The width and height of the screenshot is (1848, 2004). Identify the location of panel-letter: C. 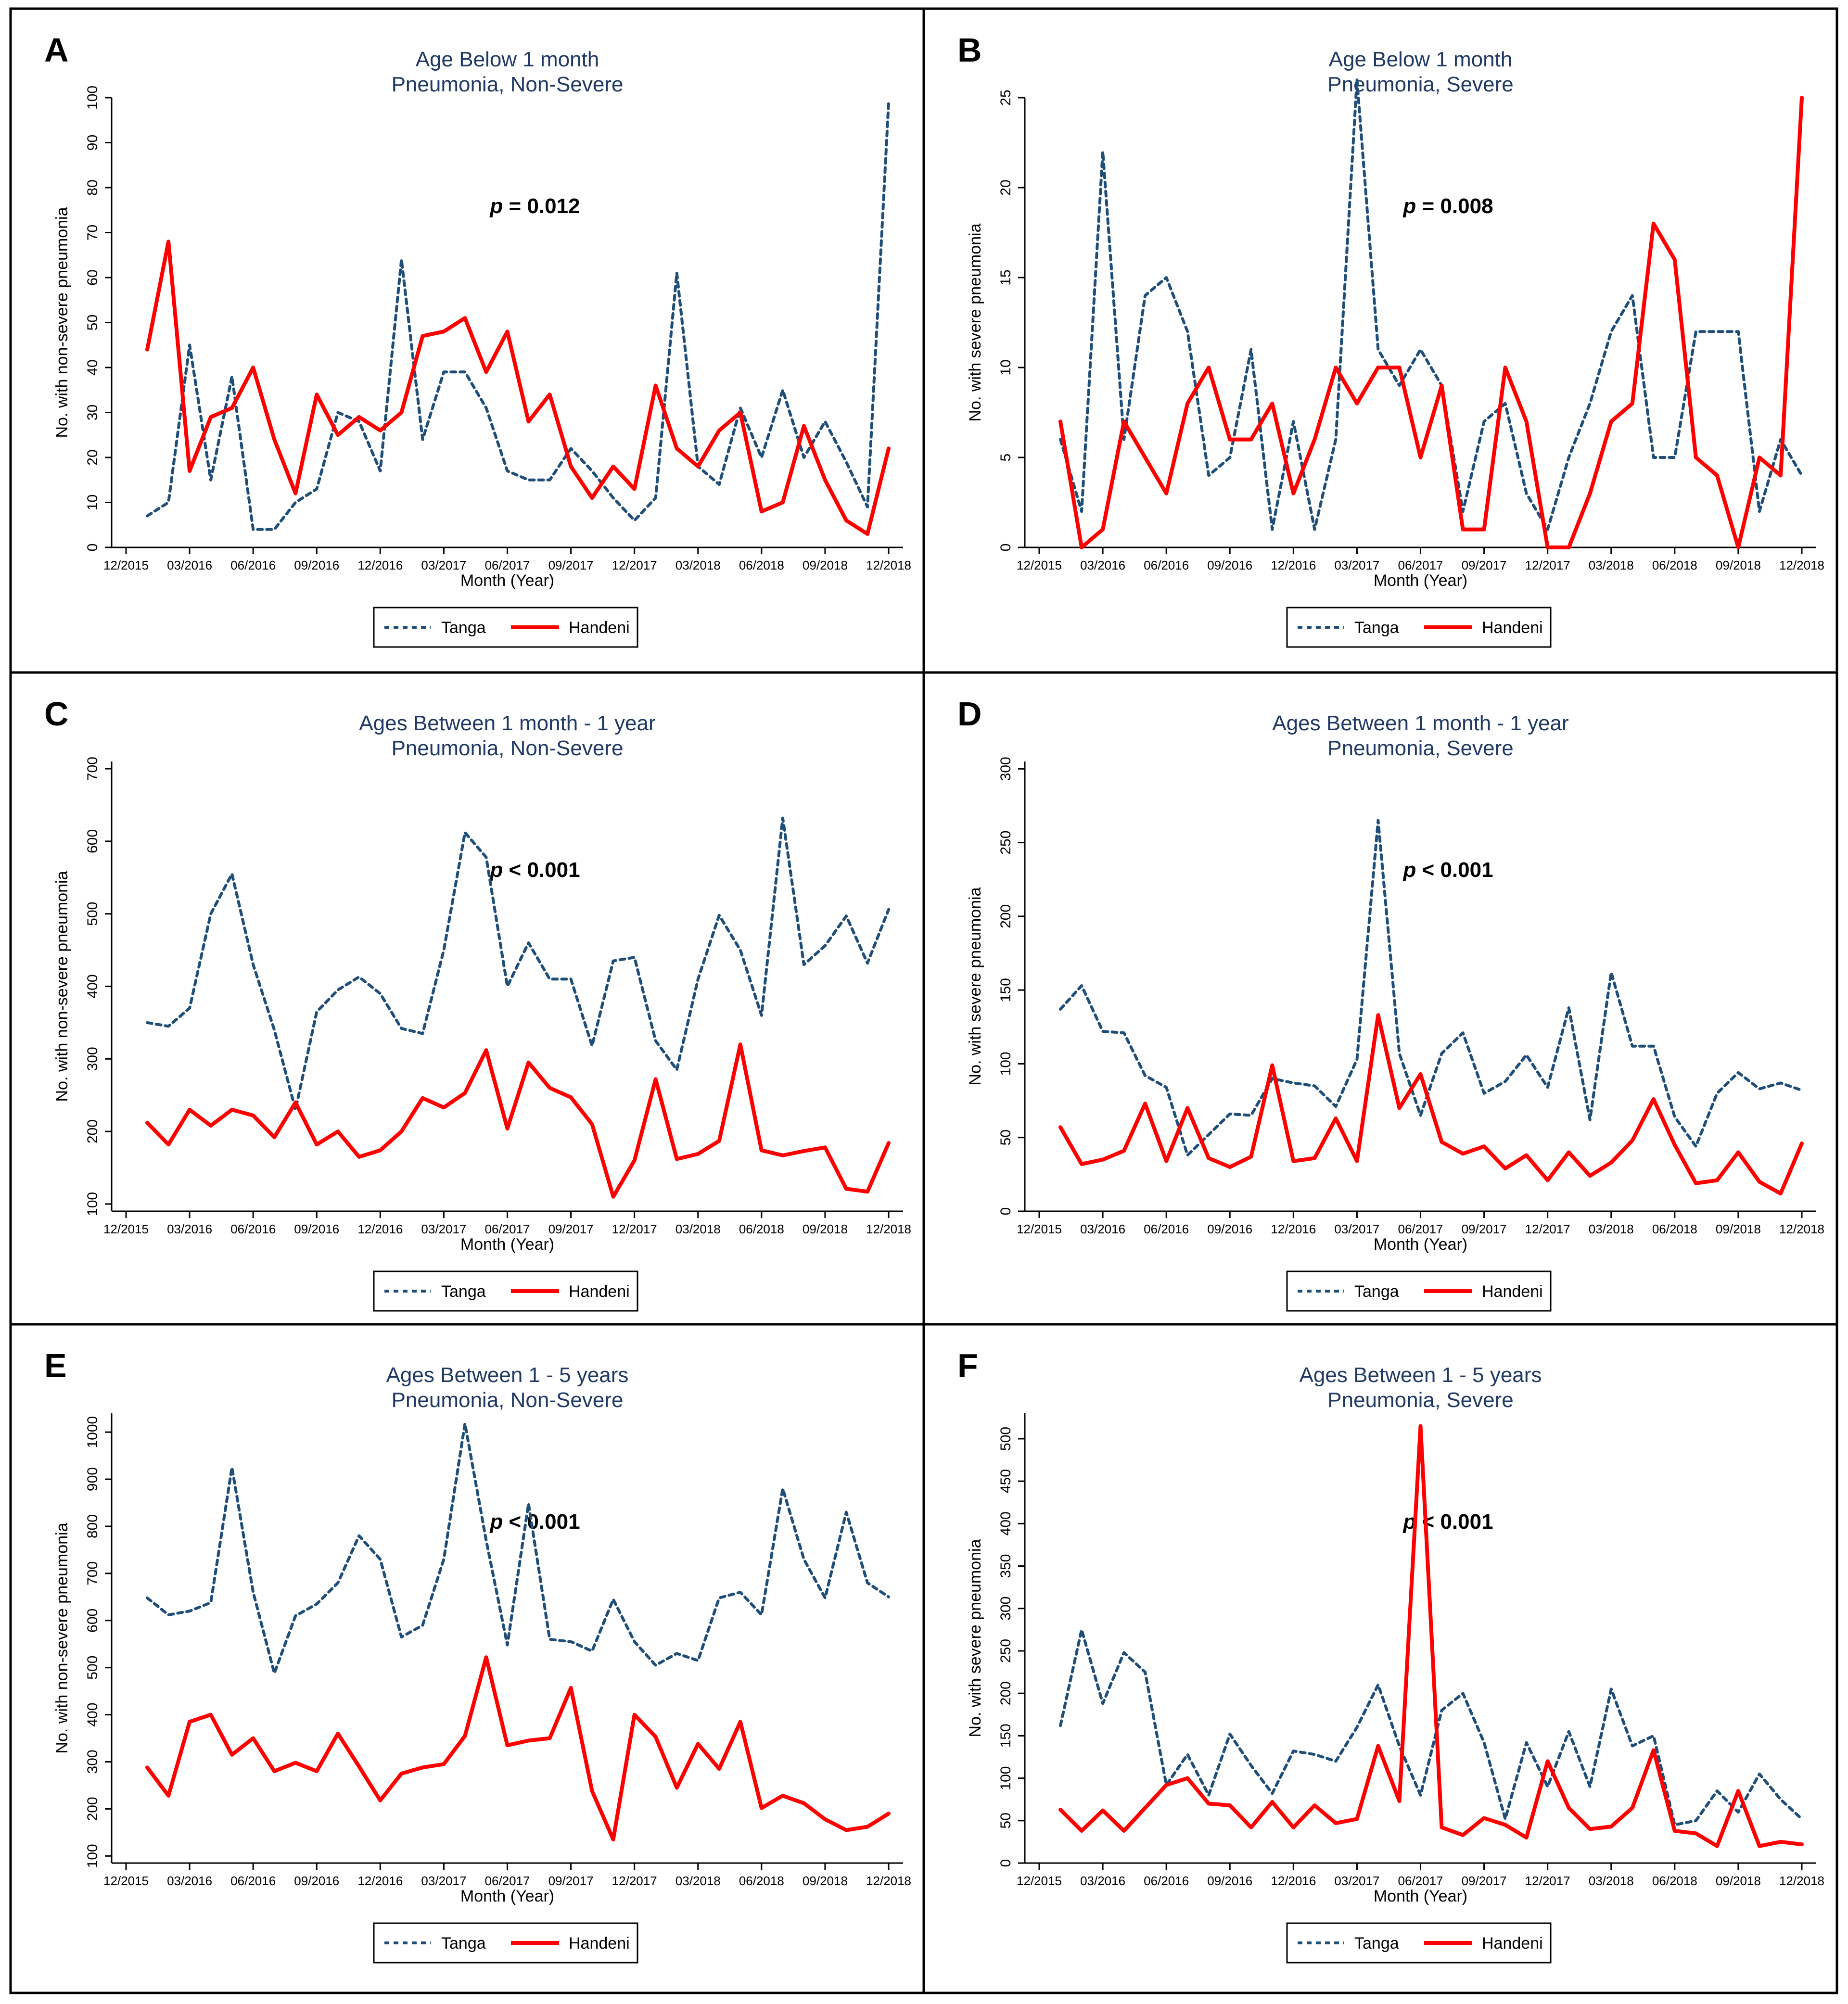
(56, 714).